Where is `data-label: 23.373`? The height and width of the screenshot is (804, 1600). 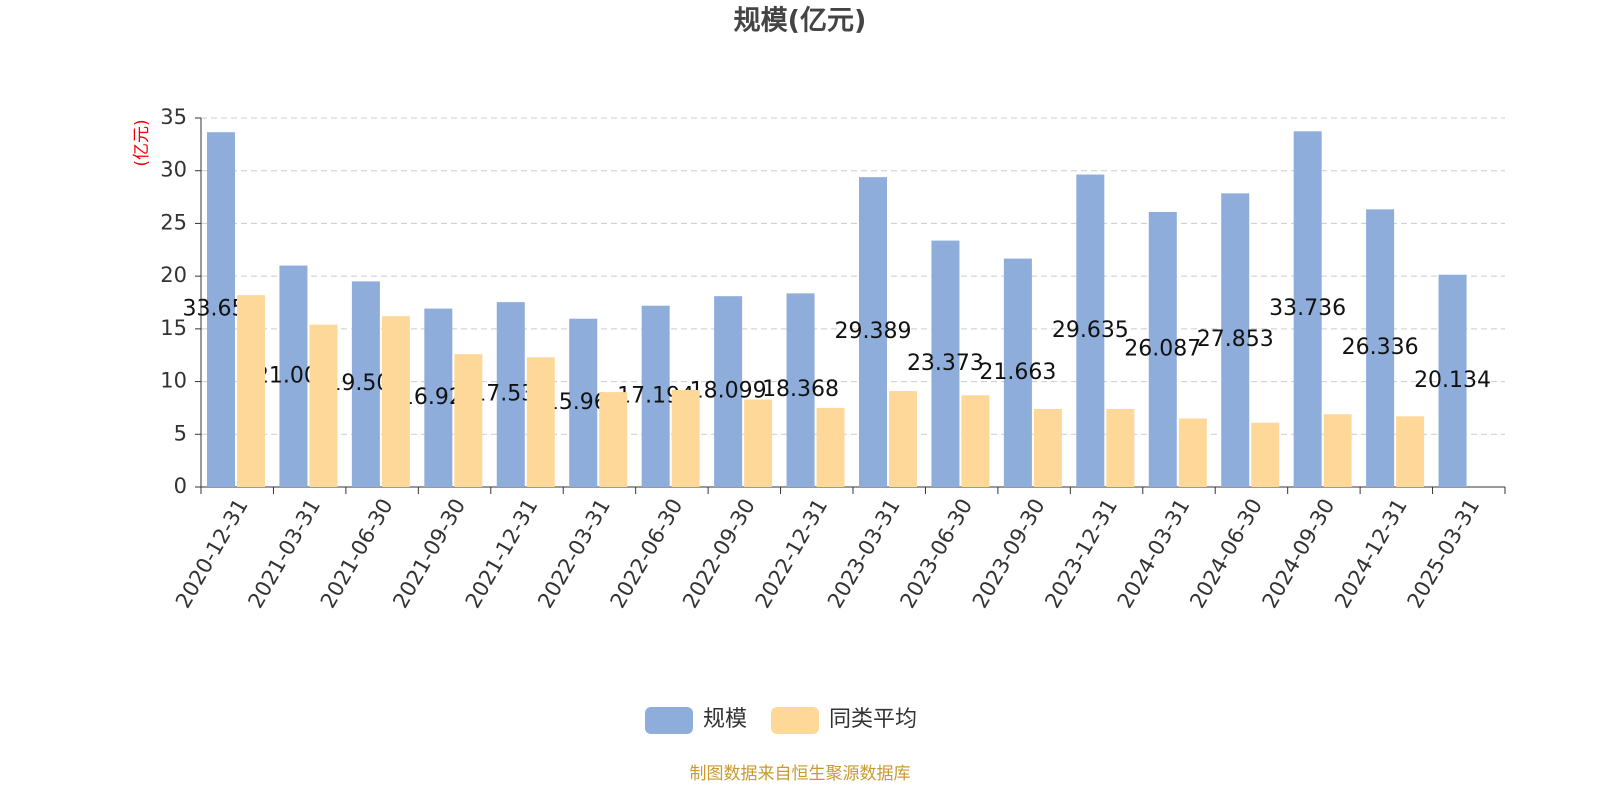
data-label: 23.373 is located at coordinates (945, 363).